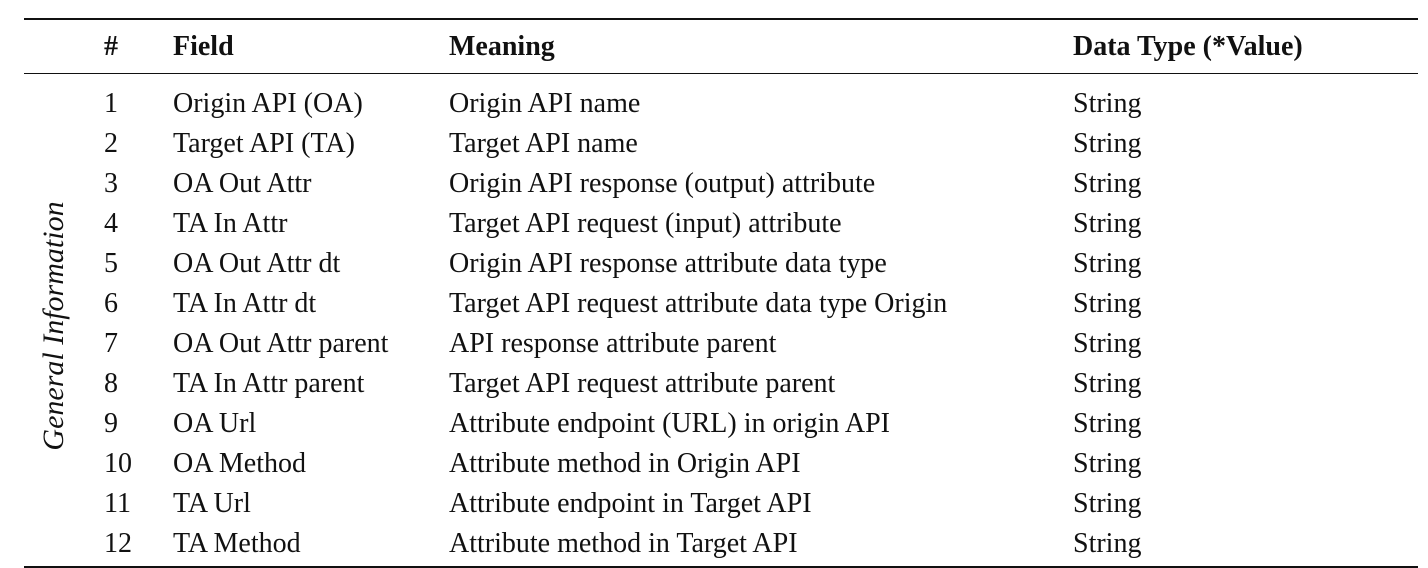 The image size is (1428, 568). Describe the element at coordinates (662, 183) in the screenshot. I see `row-meaning: Origin API response (output) attribute` at that location.